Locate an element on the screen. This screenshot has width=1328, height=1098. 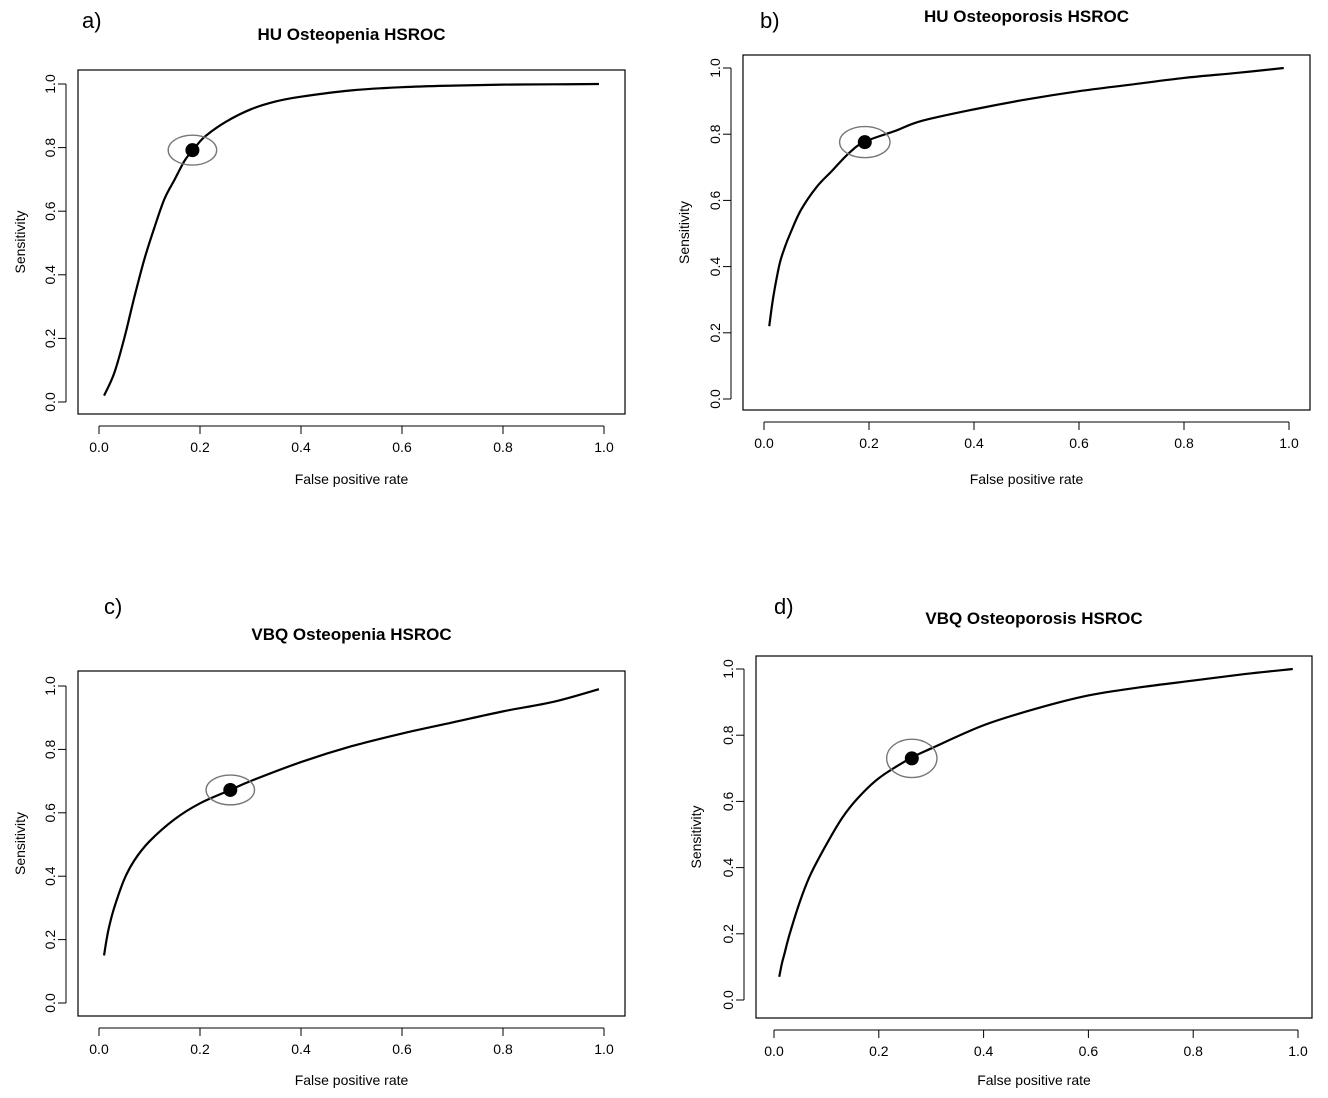
panel-letter: c) is located at coordinates (113, 606).